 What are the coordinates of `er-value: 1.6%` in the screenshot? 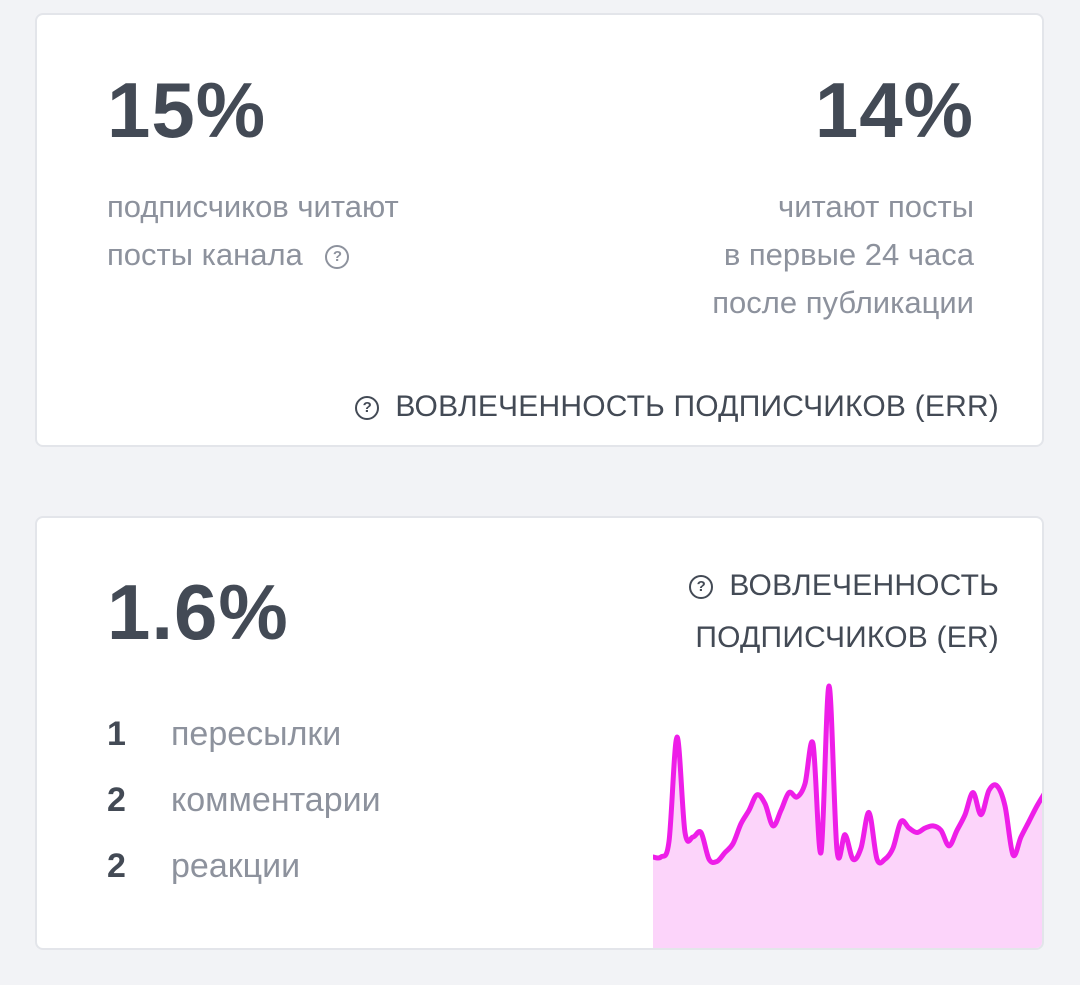 It's located at (198, 612).